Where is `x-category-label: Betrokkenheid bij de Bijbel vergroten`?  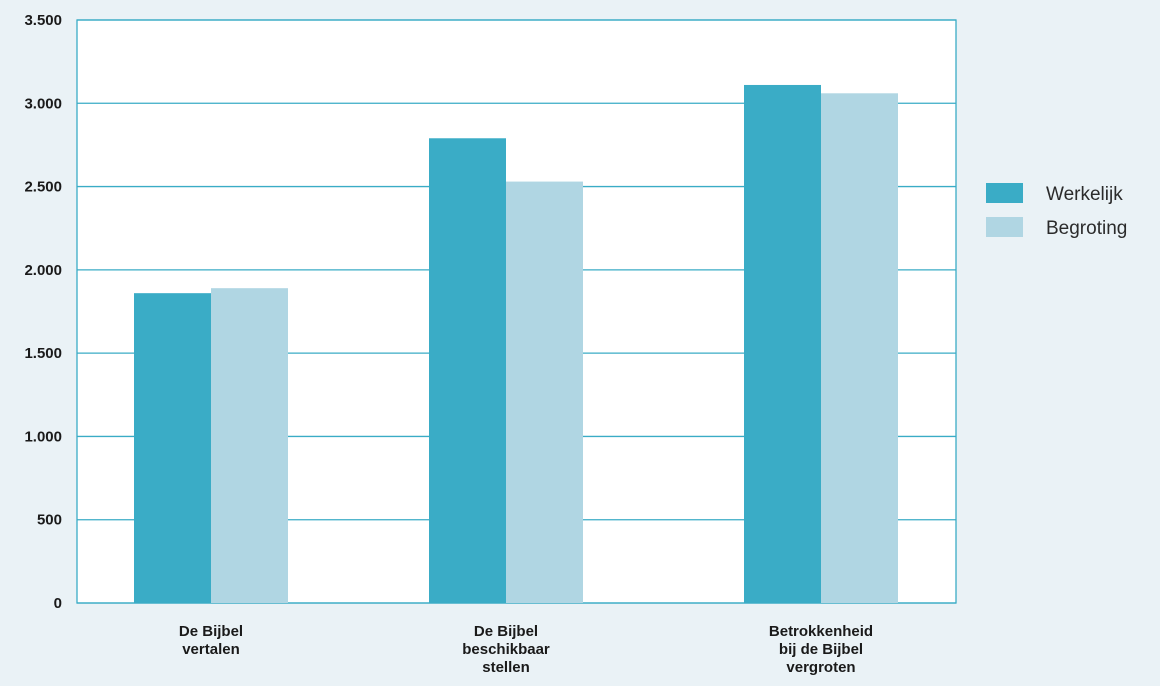 x-category-label: Betrokkenheid bij de Bijbel vergroten is located at coordinates (821, 649).